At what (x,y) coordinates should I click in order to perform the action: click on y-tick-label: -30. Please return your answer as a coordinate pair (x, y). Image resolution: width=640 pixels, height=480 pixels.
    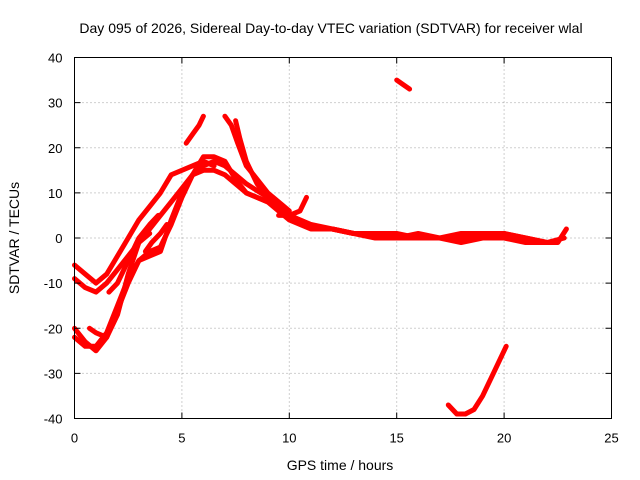
    Looking at the image, I should click on (53, 373).